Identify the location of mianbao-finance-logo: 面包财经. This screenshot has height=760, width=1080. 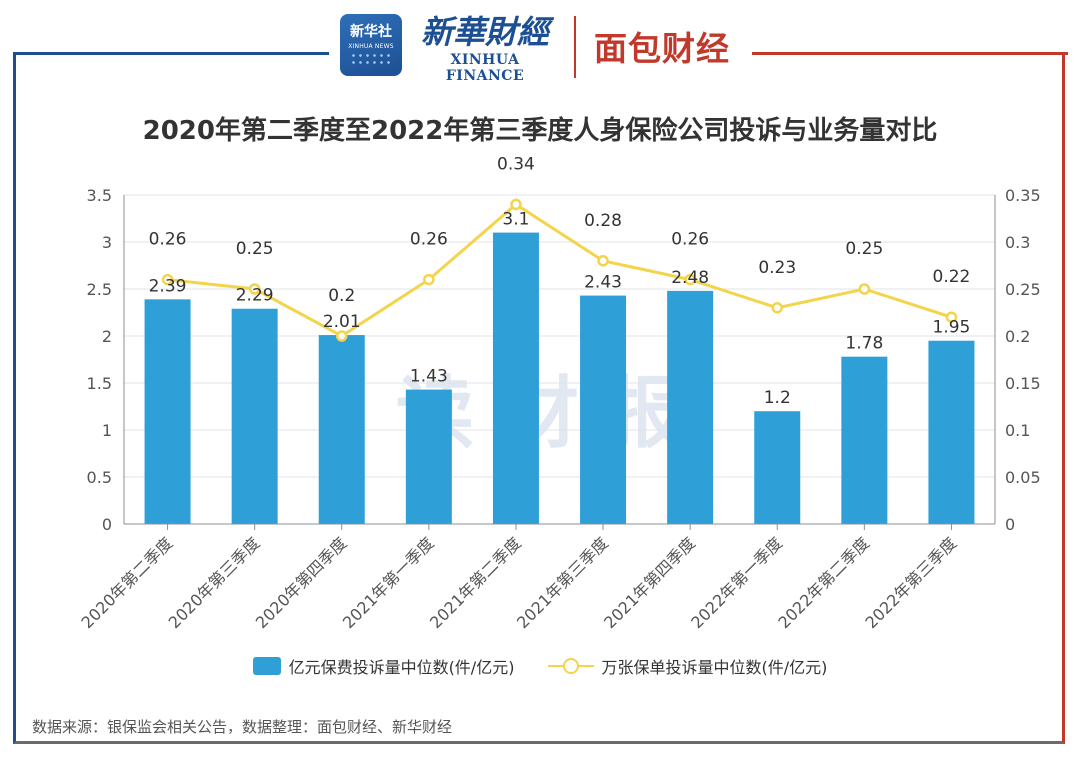
(662, 48).